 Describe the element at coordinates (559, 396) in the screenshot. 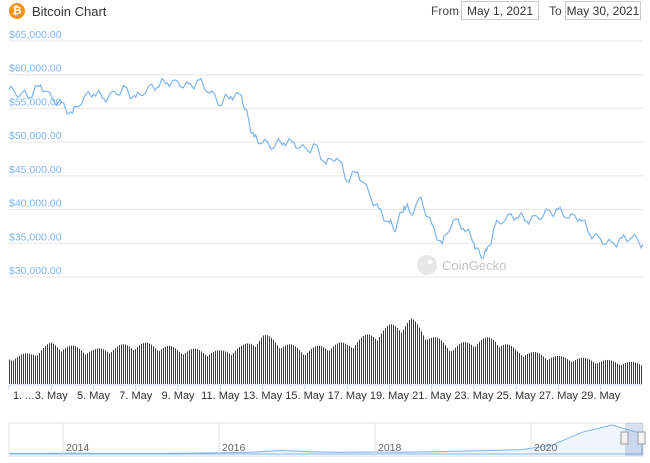

I see `x-tick-label: 27. May` at that location.